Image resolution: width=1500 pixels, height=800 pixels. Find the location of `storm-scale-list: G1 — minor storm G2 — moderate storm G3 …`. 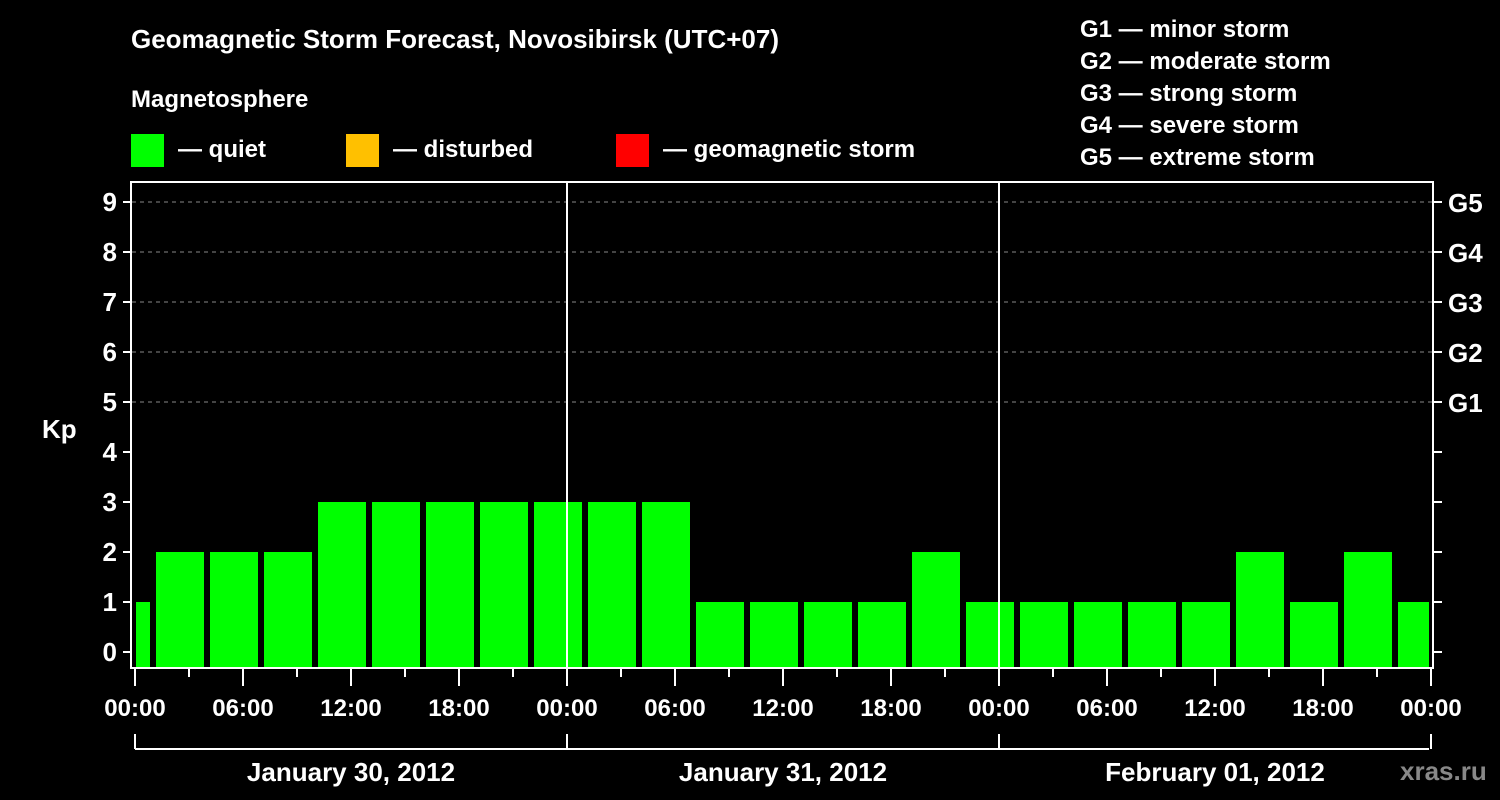

storm-scale-list: G1 — minor storm G2 — moderate storm G3 … is located at coordinates (1205, 94).